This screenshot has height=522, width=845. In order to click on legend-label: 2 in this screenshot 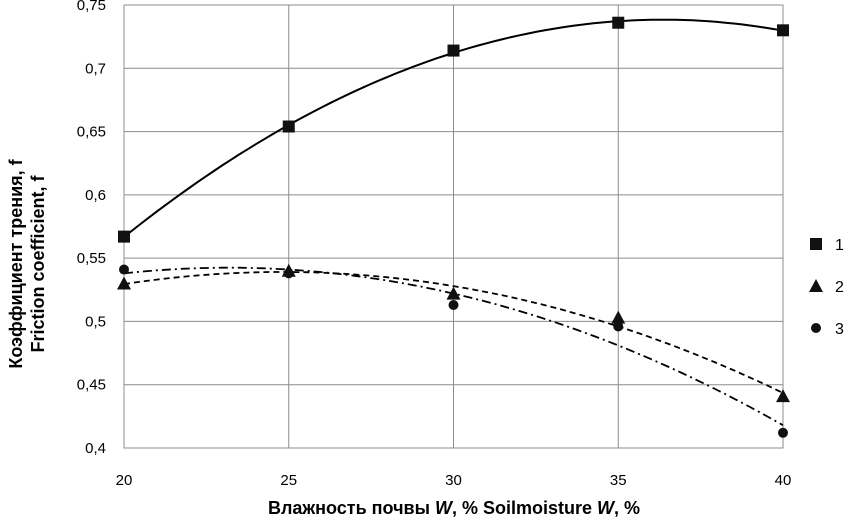, I will do `click(839, 287)`.